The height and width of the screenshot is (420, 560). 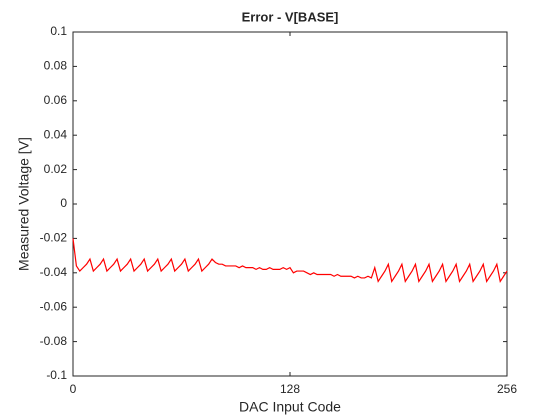 What do you see at coordinates (54, 238) in the screenshot?
I see `y-tick-label: -0.02` at bounding box center [54, 238].